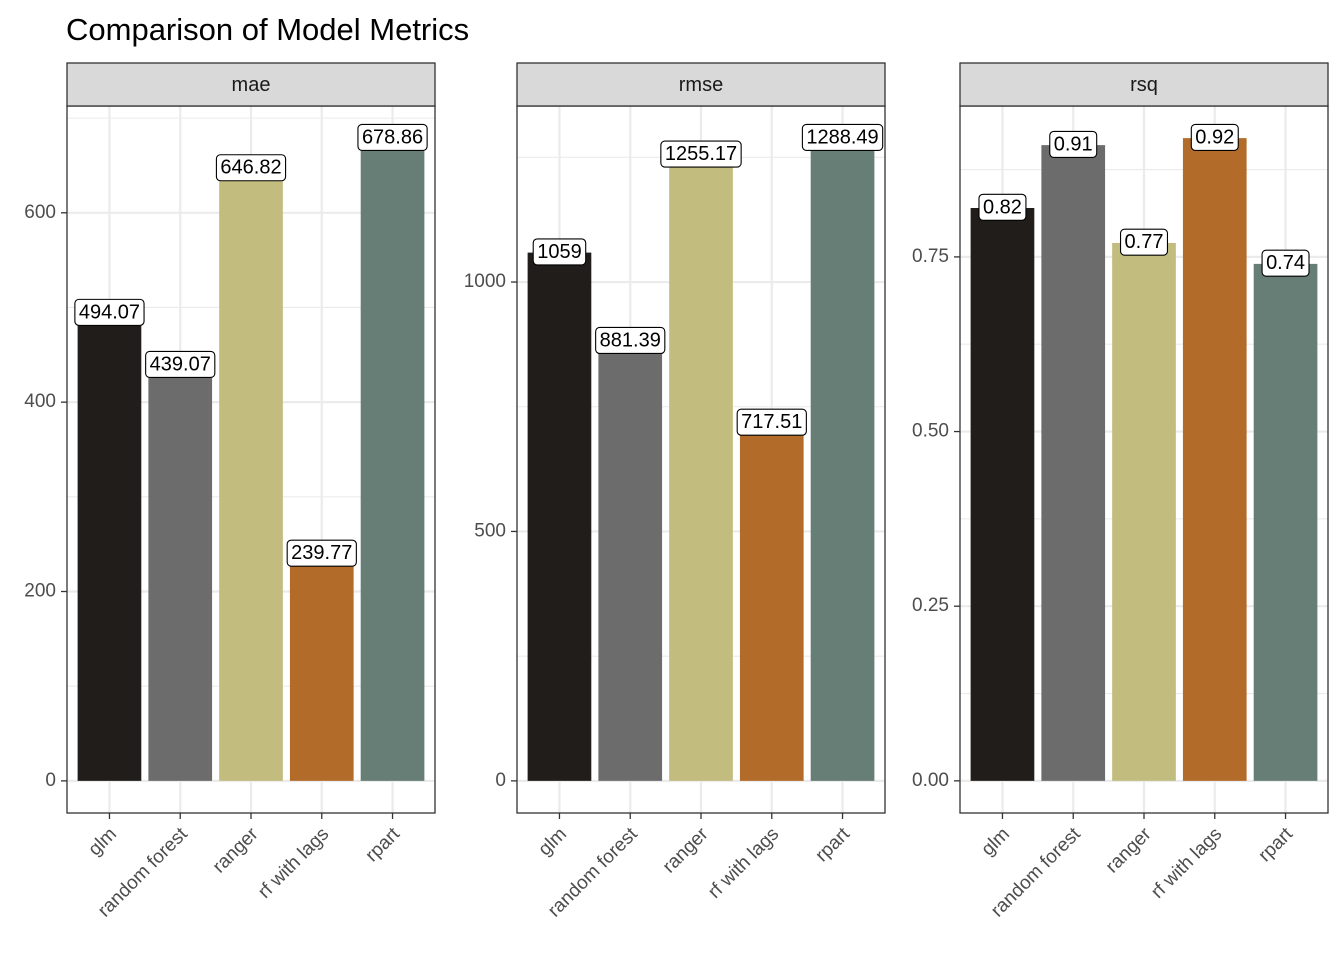 Image resolution: width=1344 pixels, height=960 pixels. I want to click on data-label-text: 717.51, so click(771, 422).